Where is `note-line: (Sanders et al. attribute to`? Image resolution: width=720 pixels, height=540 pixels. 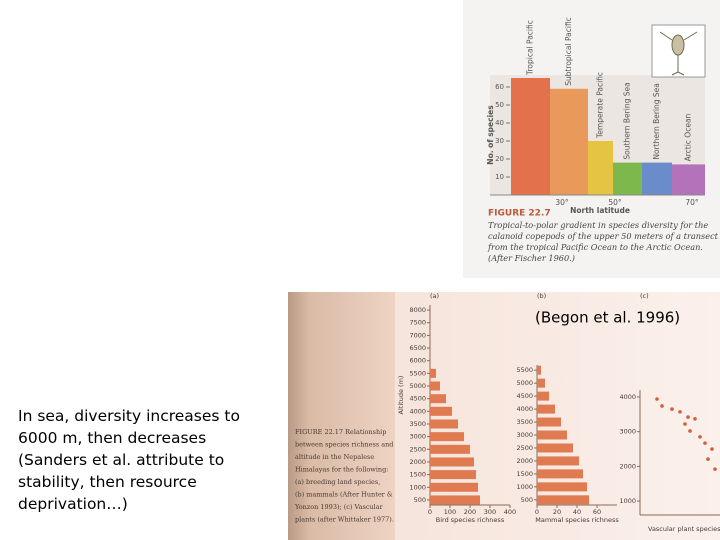
note-line: (Sanders et al. attribute to is located at coordinates (121, 460).